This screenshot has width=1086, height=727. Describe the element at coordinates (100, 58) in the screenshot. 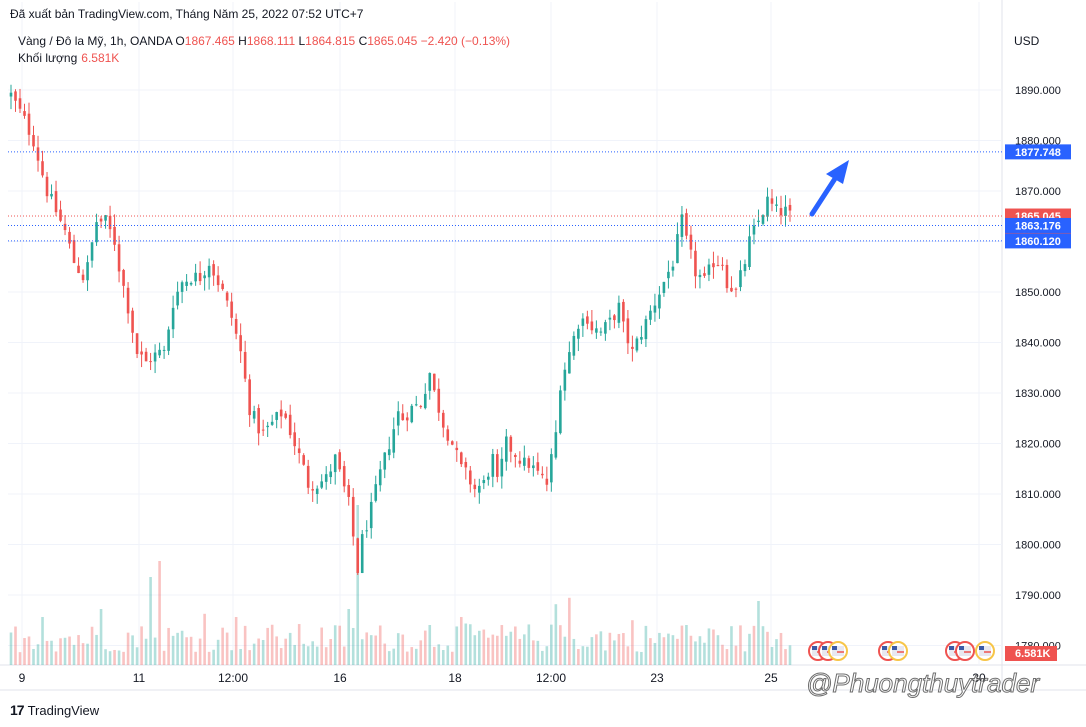

I see `volume-value: 6.581K` at that location.